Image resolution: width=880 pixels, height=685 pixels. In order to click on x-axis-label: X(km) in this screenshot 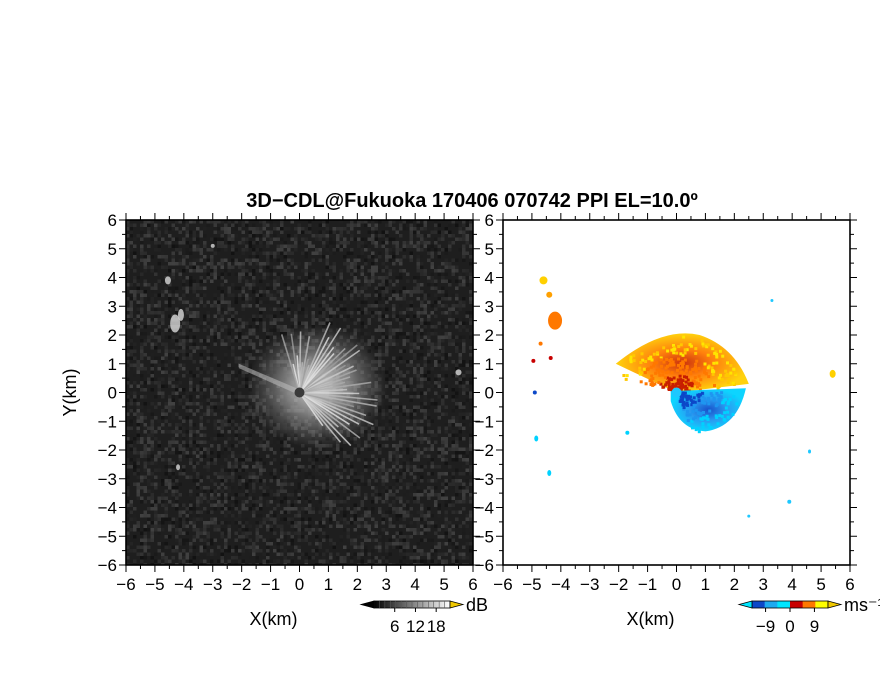, I will do `click(274, 619)`.